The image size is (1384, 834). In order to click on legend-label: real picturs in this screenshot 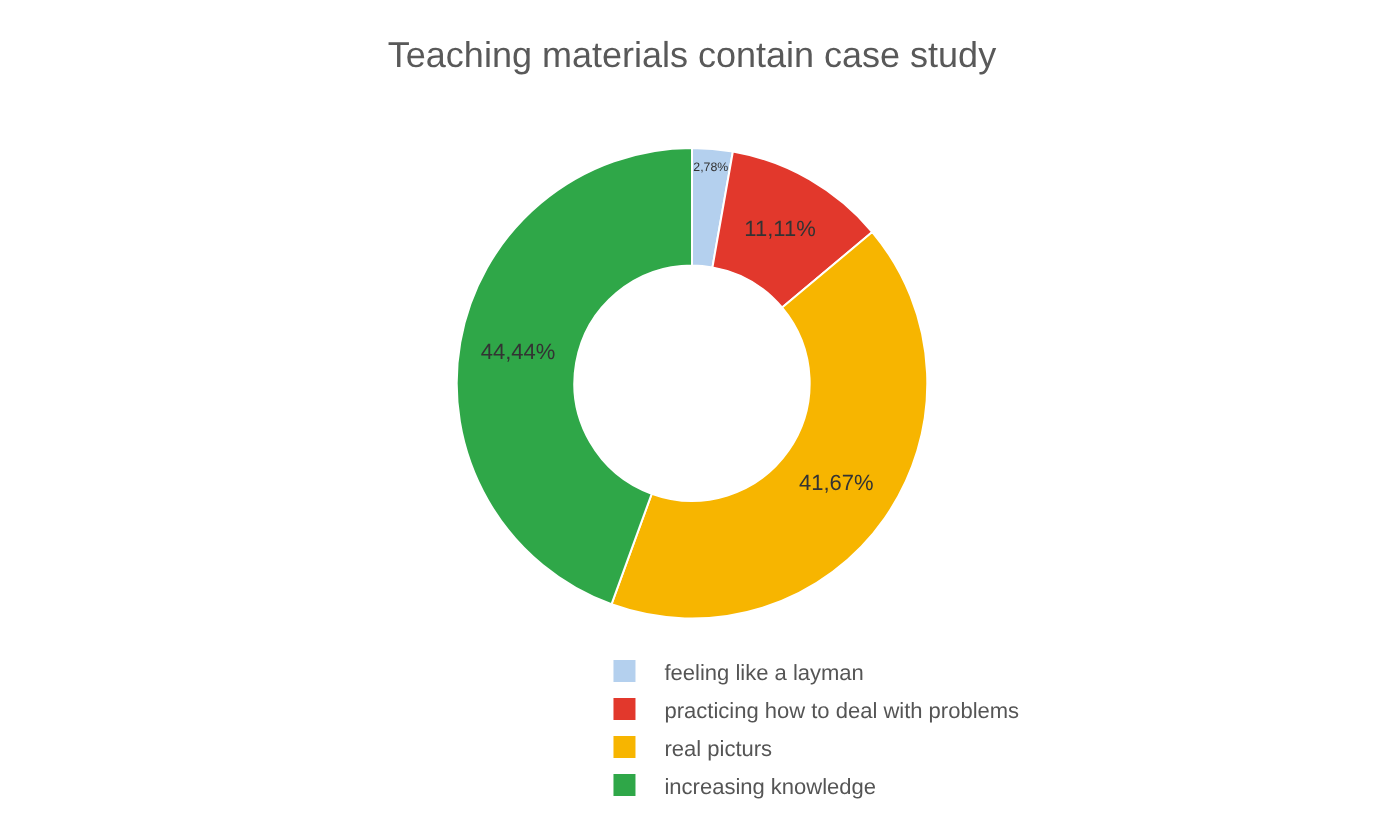, I will do `click(719, 749)`.